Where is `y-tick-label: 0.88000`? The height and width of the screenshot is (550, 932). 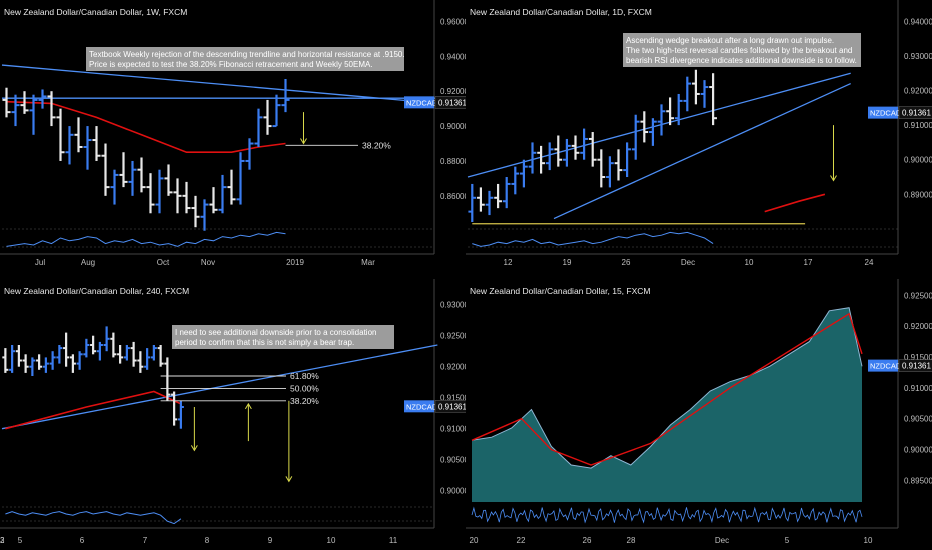
y-tick-label: 0.88000 is located at coordinates (454, 161).